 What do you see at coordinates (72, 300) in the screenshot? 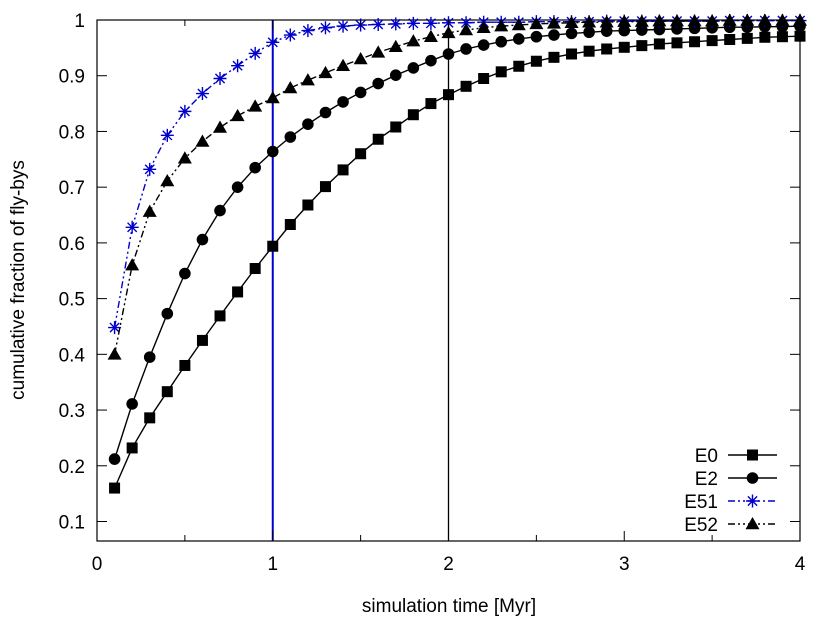
I see `y-tick-label: 0.5` at bounding box center [72, 300].